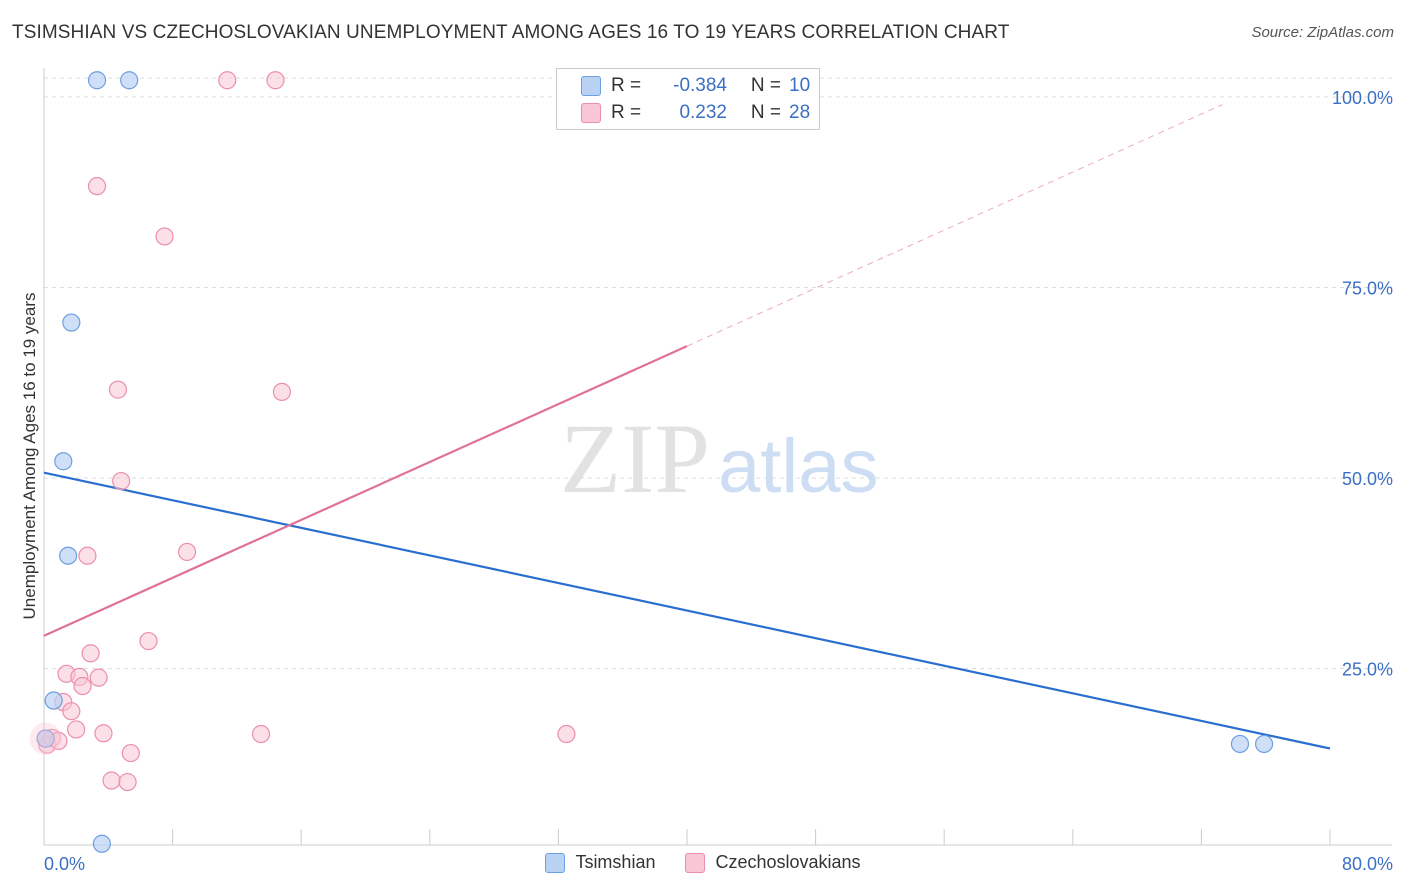 The width and height of the screenshot is (1406, 892). I want to click on y-tick-label: 100.0%, so click(1362, 98).